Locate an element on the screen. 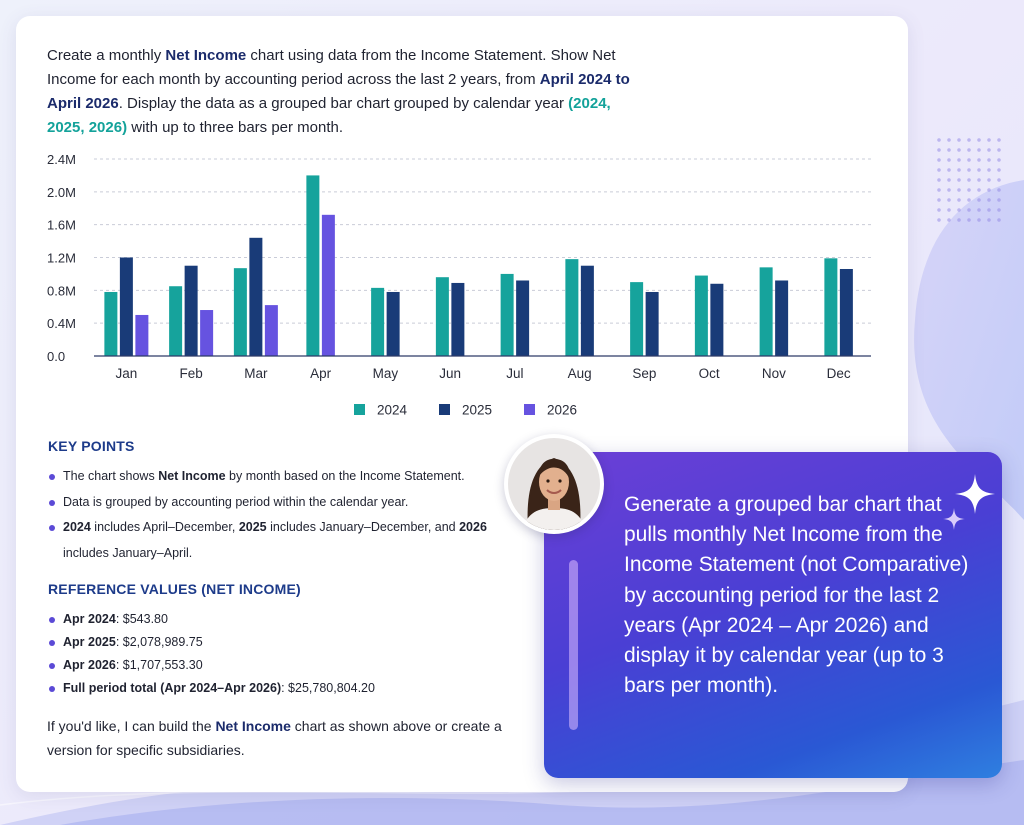 The height and width of the screenshot is (825, 1024). bar-2025-nov is located at coordinates (782, 318).